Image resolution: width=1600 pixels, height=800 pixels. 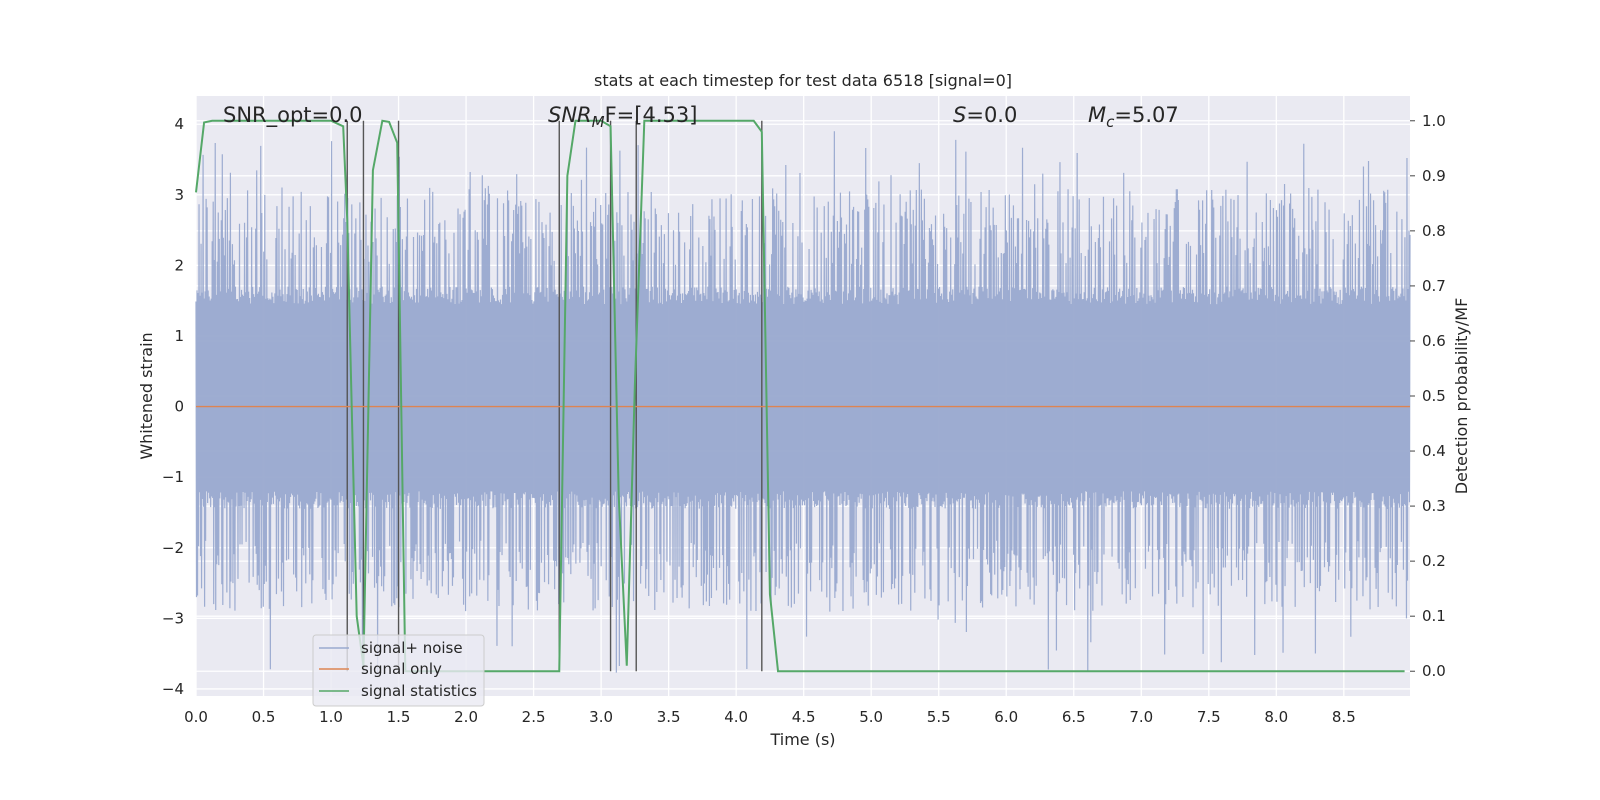 I want to click on y2-tick-label: 0.6, so click(x=1434, y=341).